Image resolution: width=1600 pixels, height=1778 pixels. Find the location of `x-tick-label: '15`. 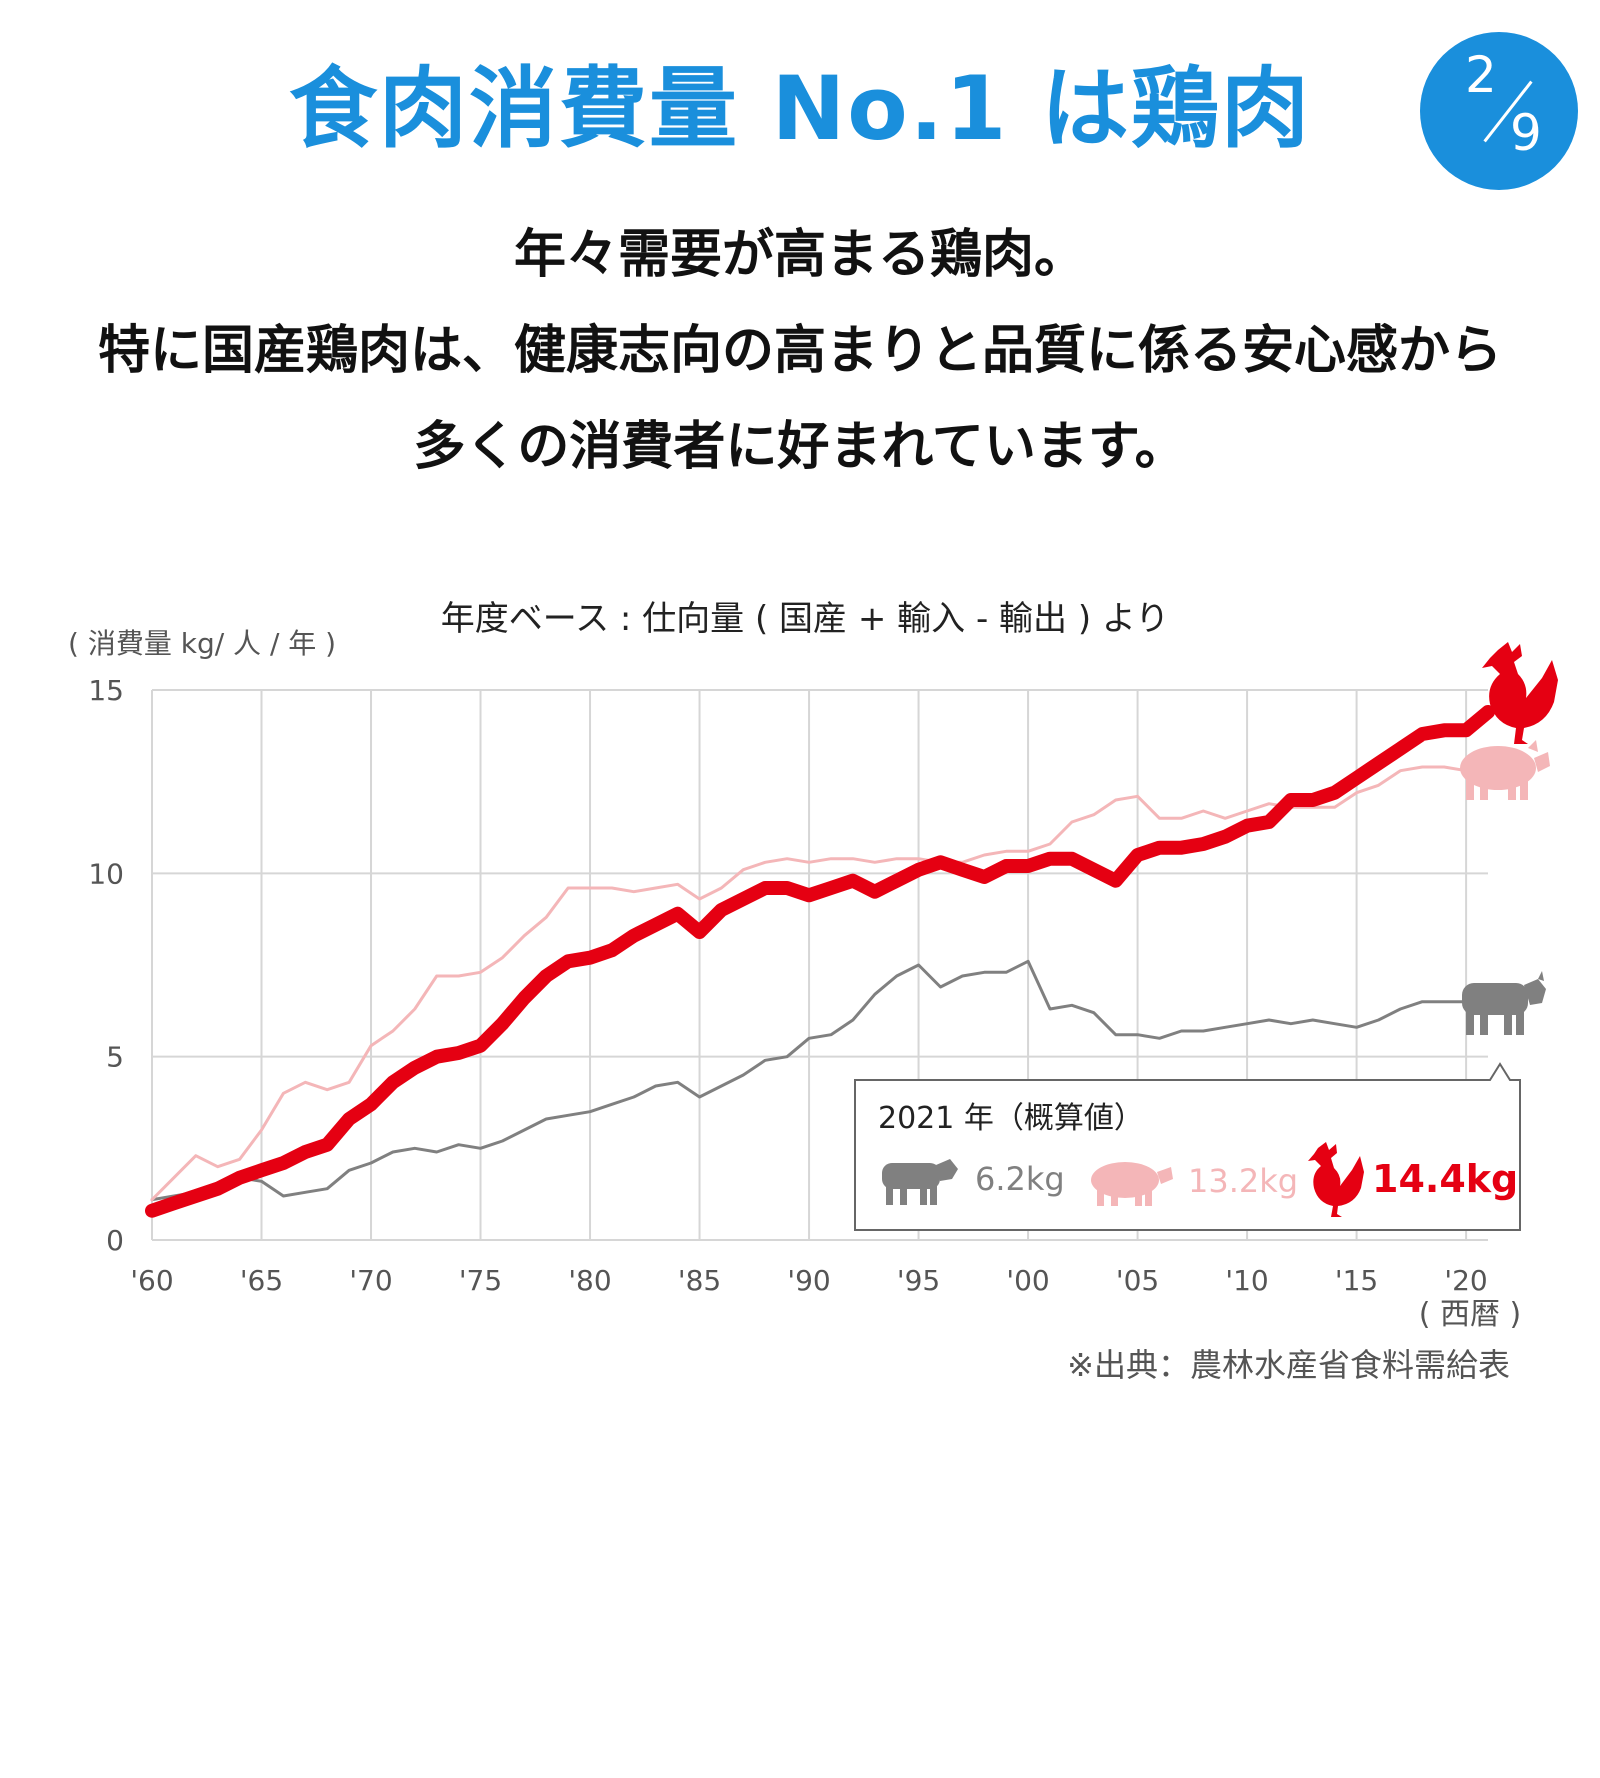

x-tick-label: '15 is located at coordinates (1356, 1280).